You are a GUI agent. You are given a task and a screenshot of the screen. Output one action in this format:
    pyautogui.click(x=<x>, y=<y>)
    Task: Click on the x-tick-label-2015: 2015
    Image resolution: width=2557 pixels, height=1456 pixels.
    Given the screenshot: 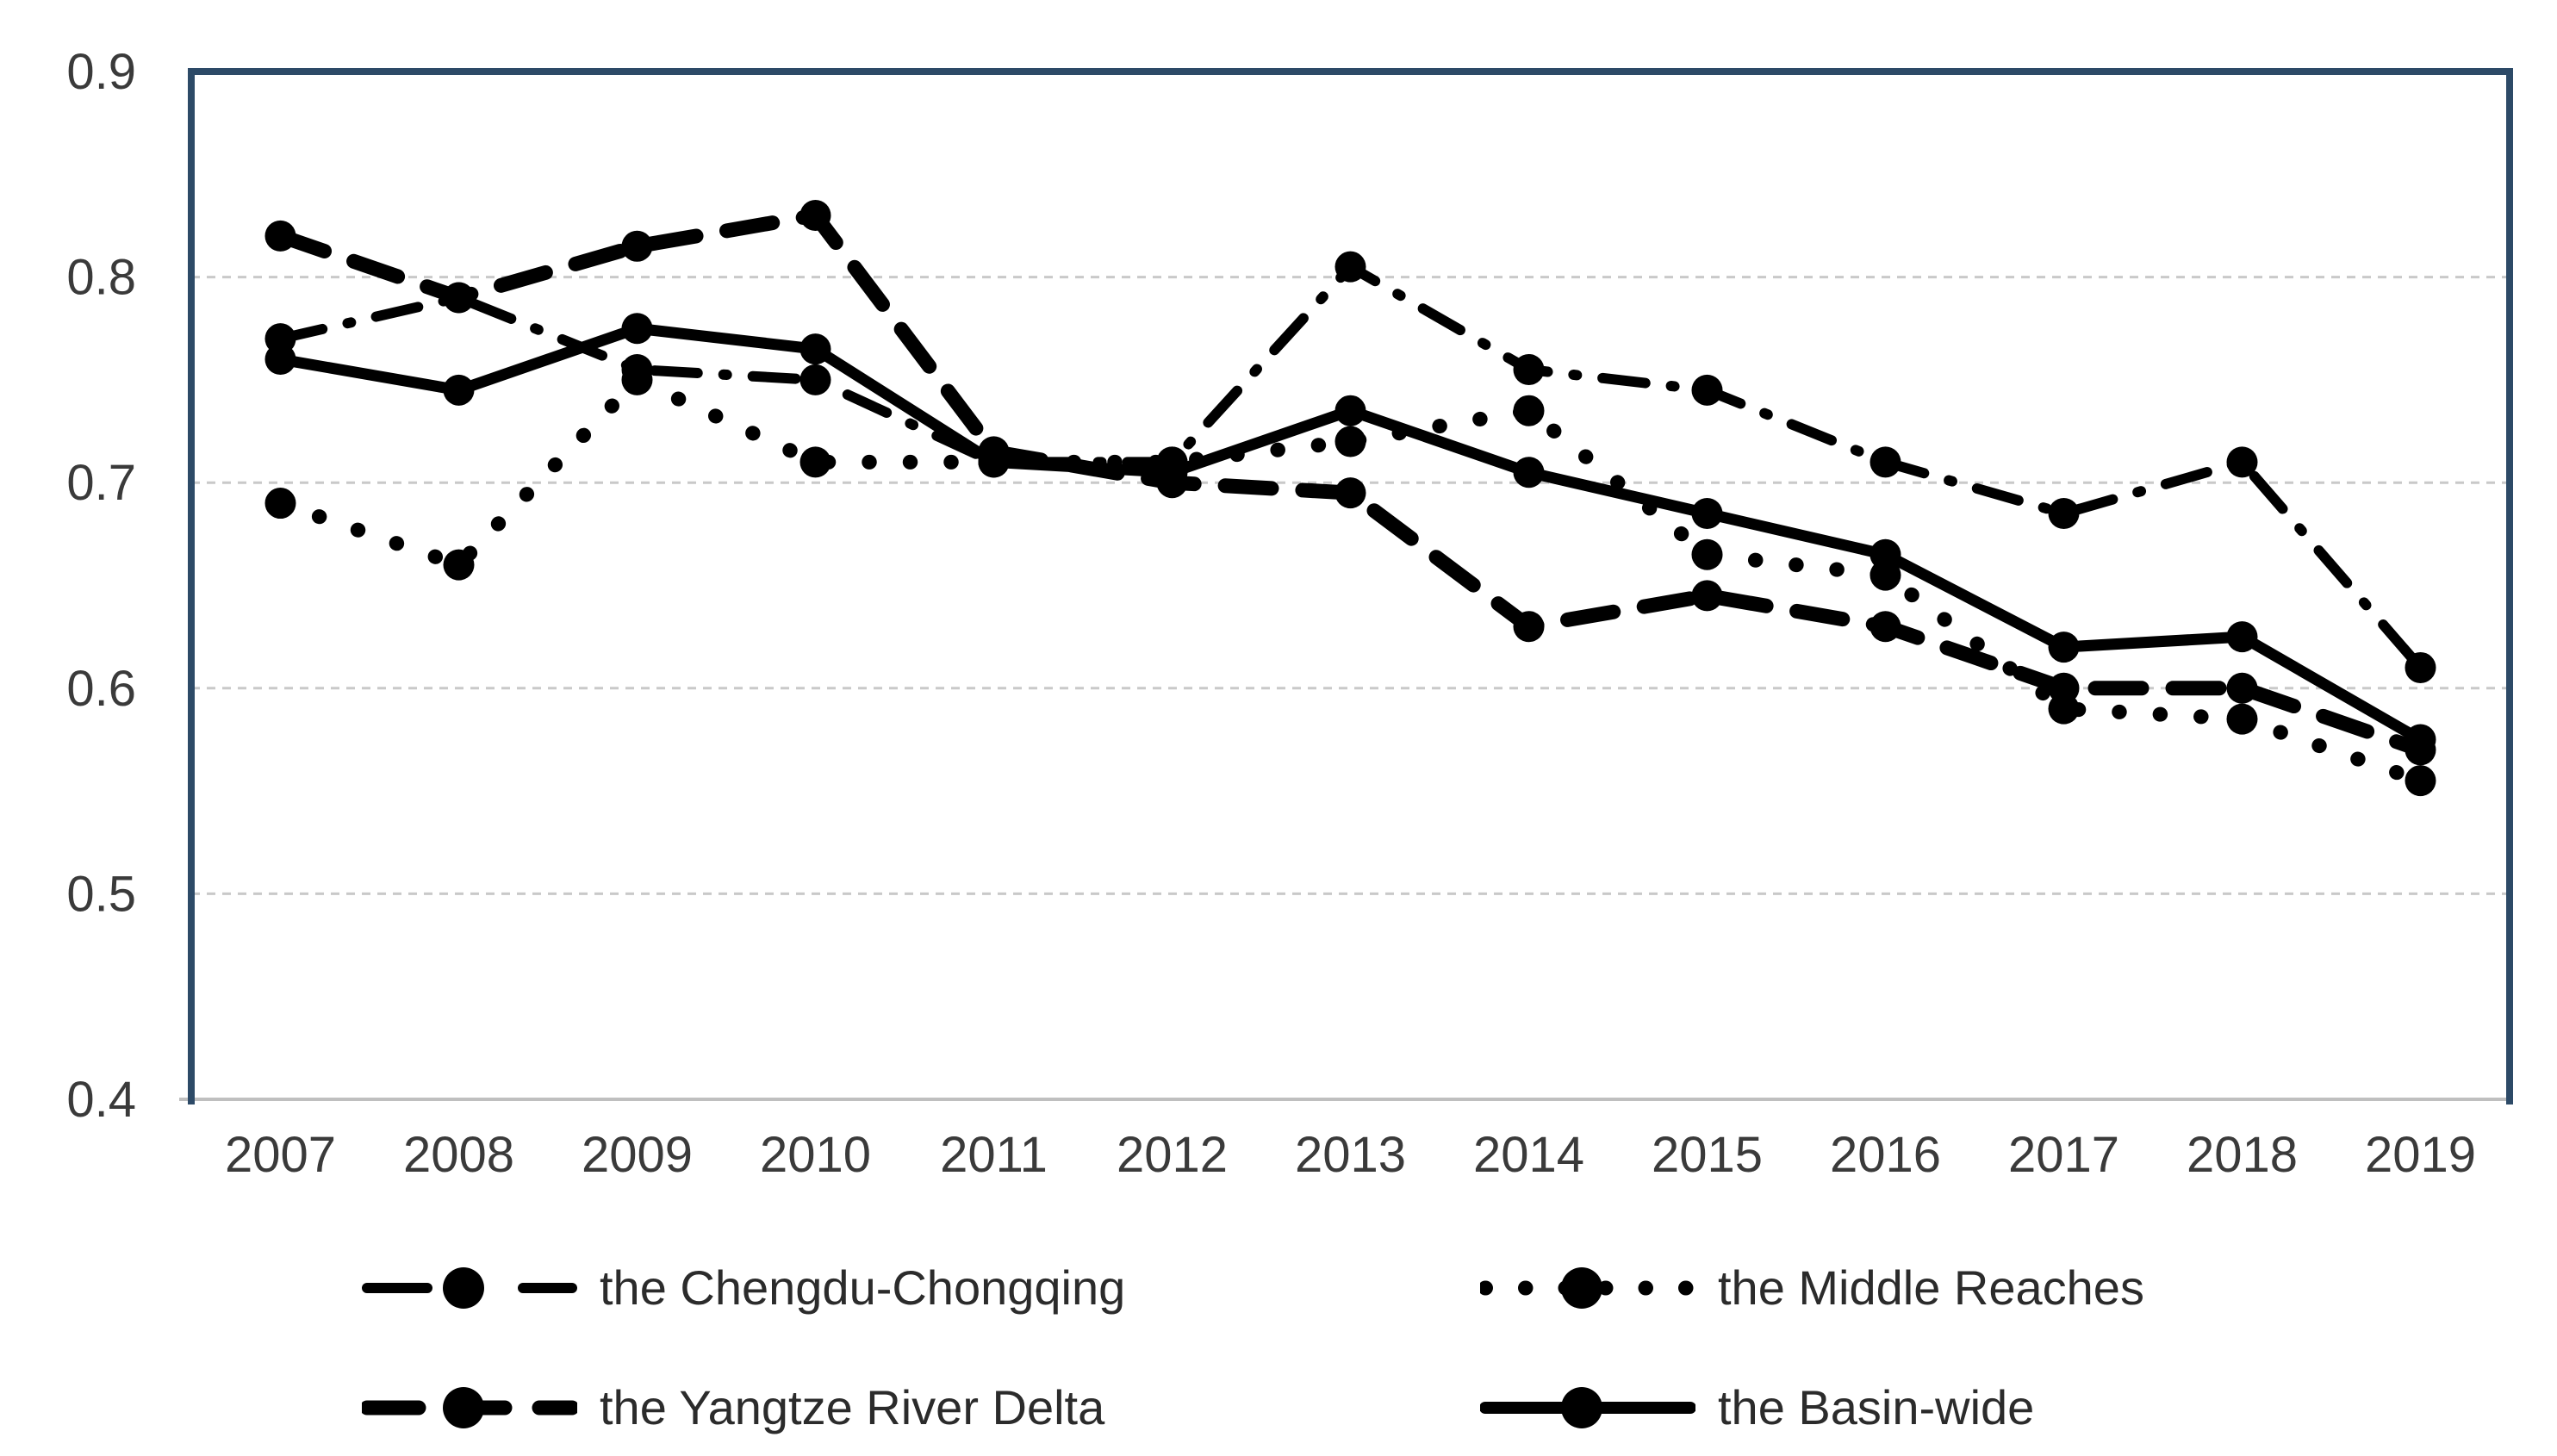 What is the action you would take?
    pyautogui.click(x=1707, y=1155)
    